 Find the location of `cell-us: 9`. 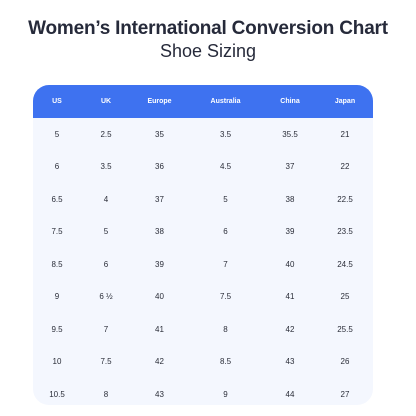

cell-us: 9 is located at coordinates (57, 297).